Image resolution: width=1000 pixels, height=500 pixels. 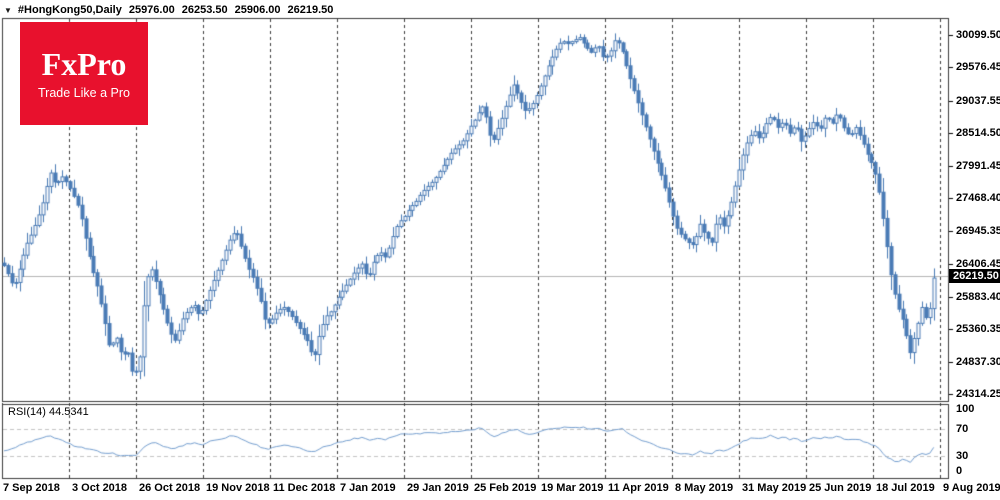 What do you see at coordinates (151, 10) in the screenshot?
I see `ohlc-open: 25976.00` at bounding box center [151, 10].